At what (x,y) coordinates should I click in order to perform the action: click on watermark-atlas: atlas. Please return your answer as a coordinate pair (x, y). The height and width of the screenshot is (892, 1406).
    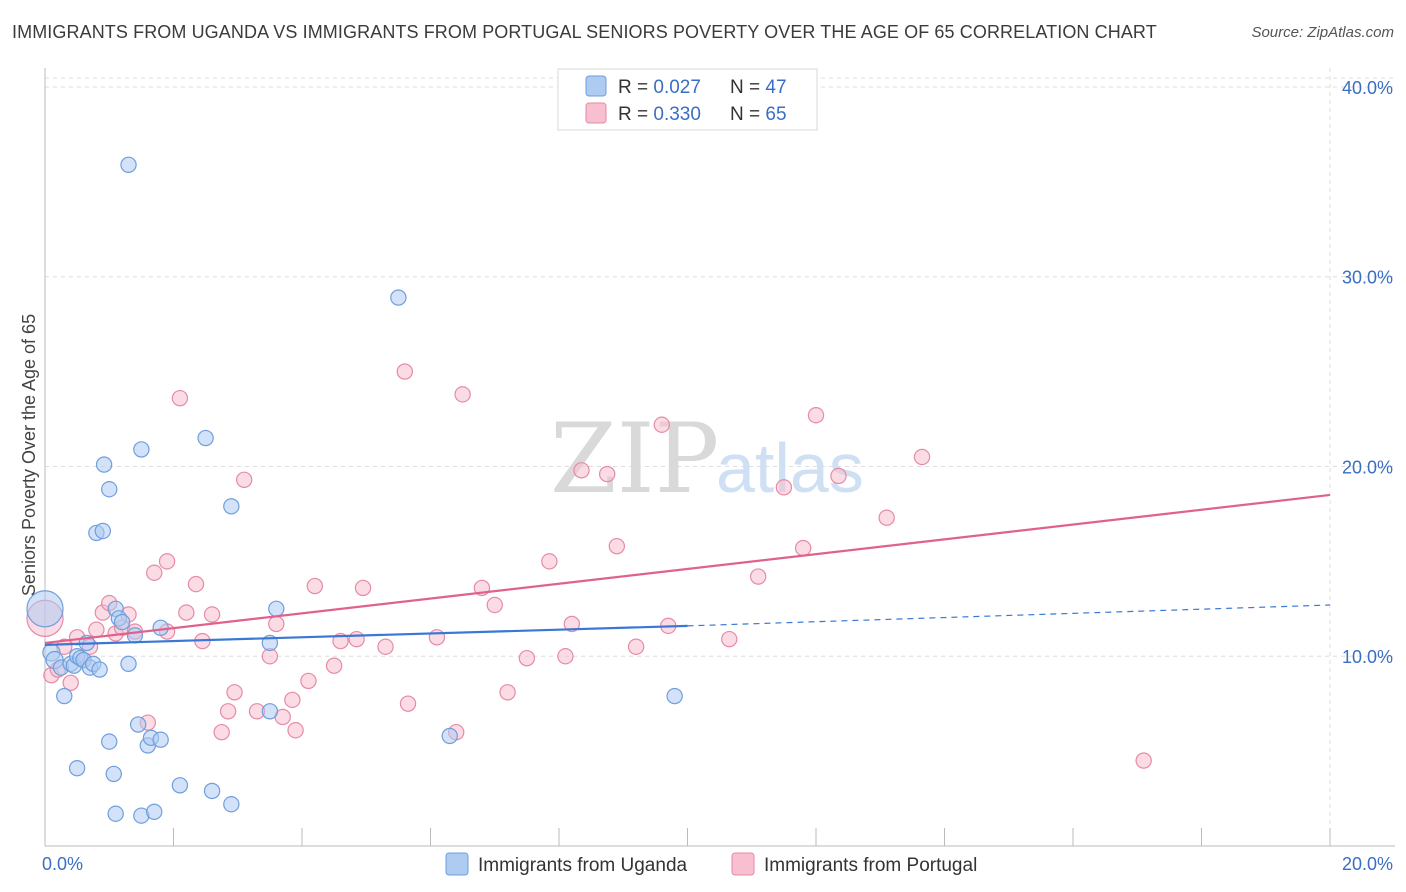
    Looking at the image, I should click on (790, 468).